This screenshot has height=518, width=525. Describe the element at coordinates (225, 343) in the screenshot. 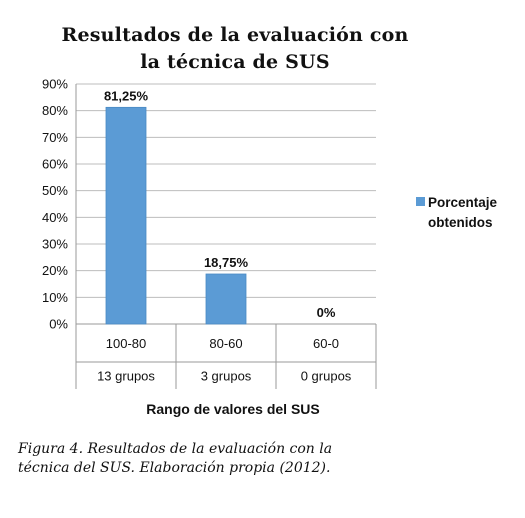

I see `category-label: 80-60` at that location.